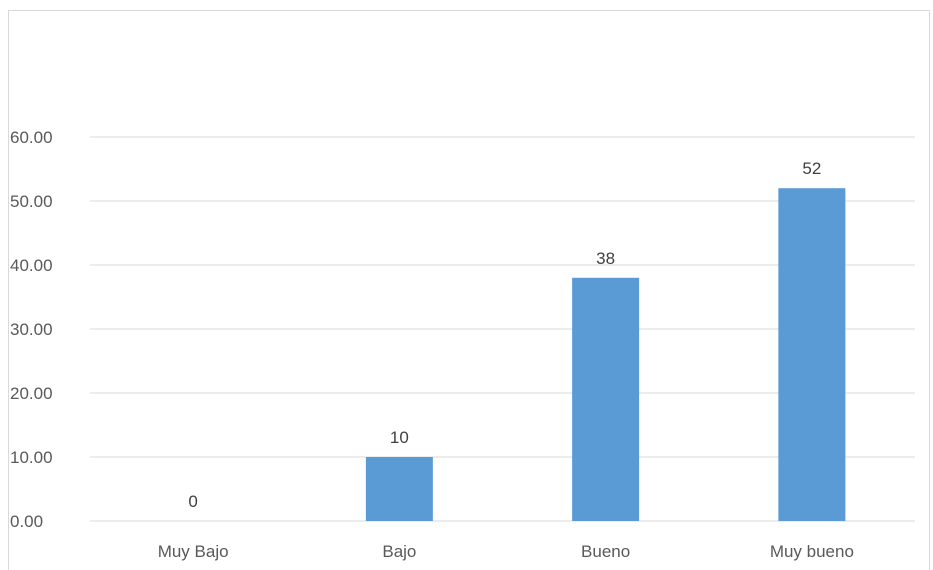 The width and height of the screenshot is (933, 570). What do you see at coordinates (193, 551) in the screenshot?
I see `x-category-label: Muy Bajo` at bounding box center [193, 551].